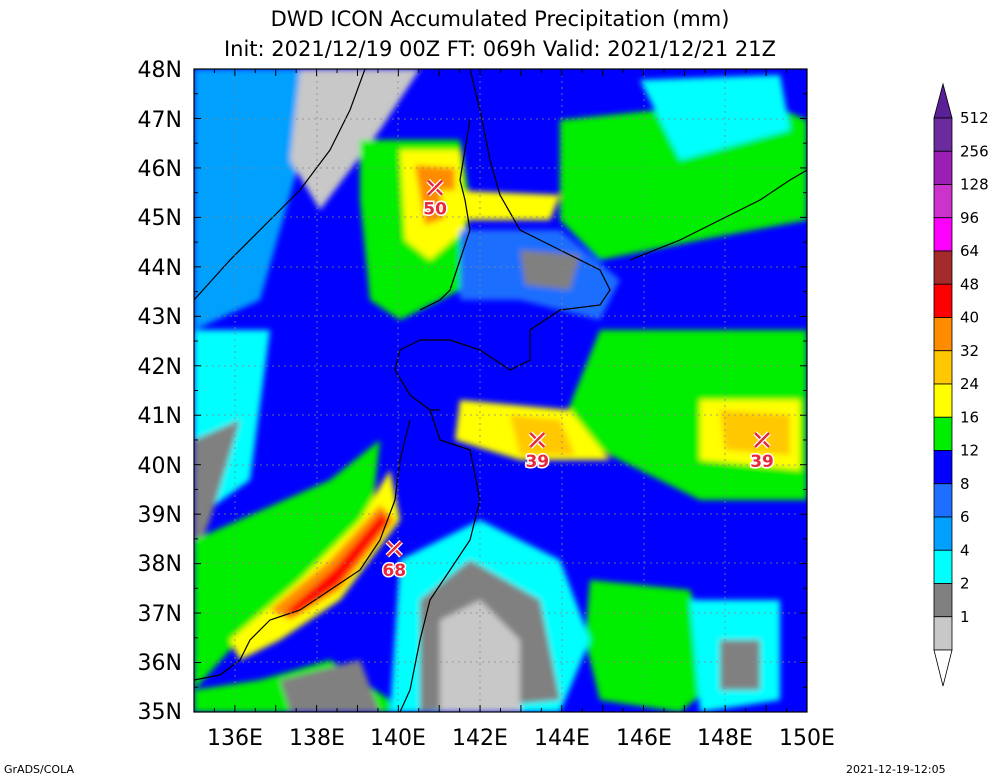  I want to click on maximum-marker: 68, so click(394, 561).